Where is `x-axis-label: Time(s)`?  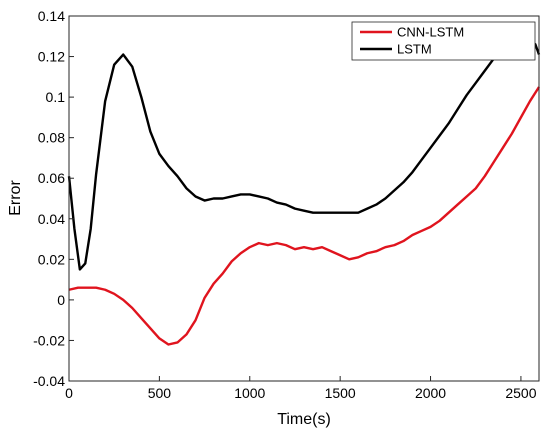 x-axis-label: Time(s) is located at coordinates (304, 419).